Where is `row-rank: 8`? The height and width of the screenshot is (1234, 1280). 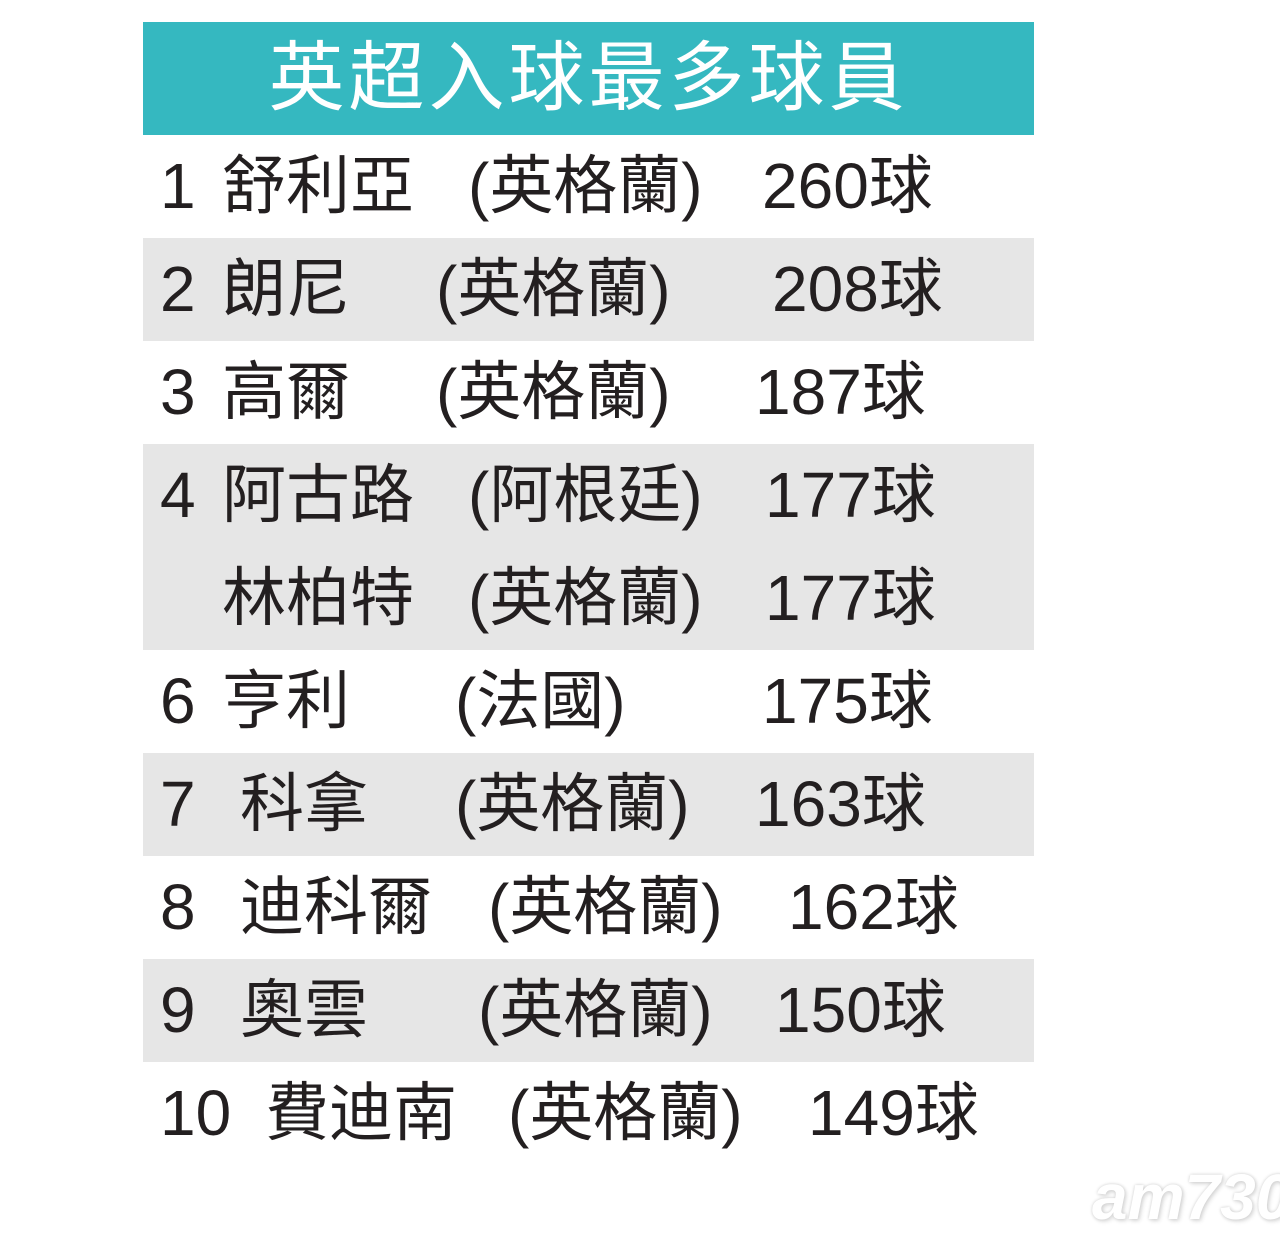
row-rank: 8 is located at coordinates (178, 907).